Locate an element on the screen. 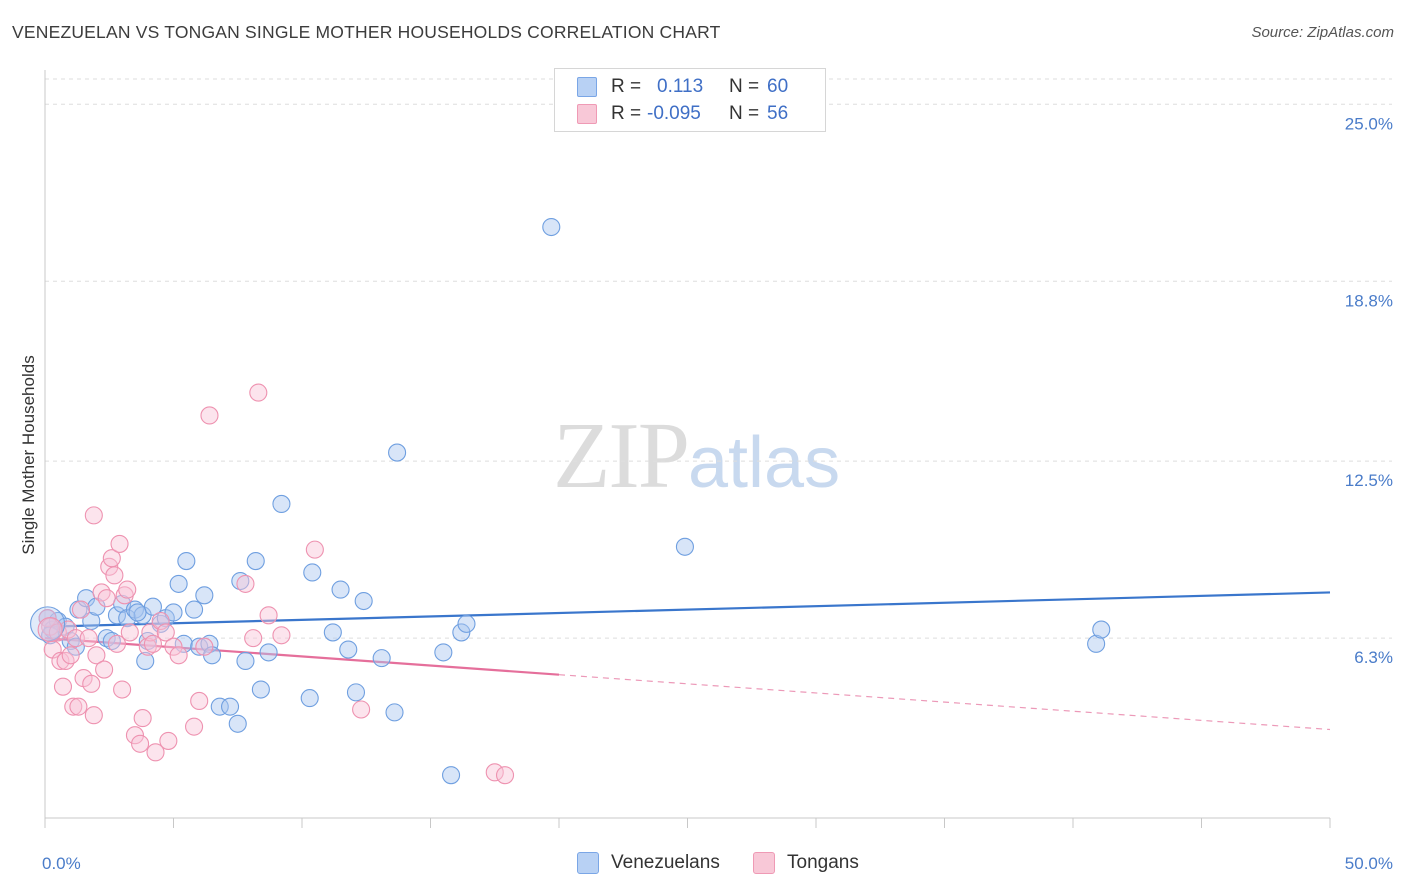  legend-tongans: Tongans is located at coordinates (806, 863).